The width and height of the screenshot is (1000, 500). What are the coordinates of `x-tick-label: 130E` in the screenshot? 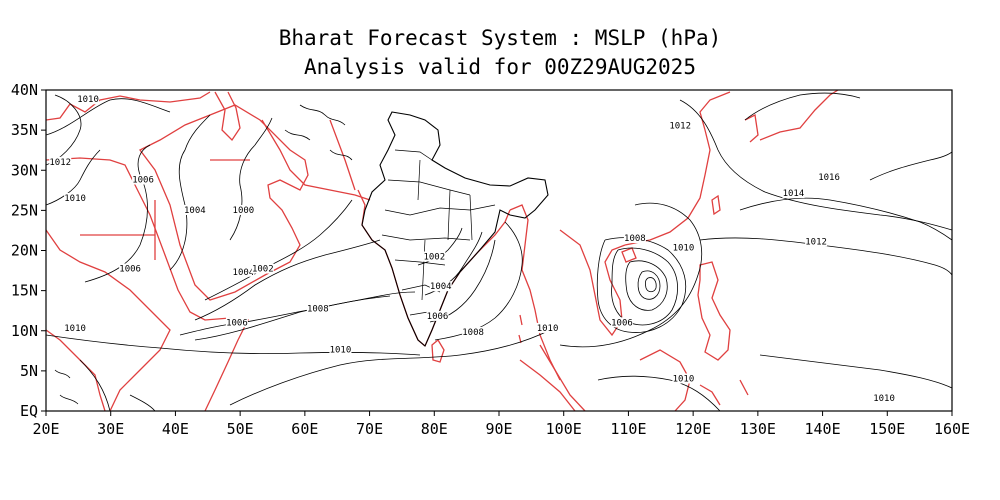 It's located at (758, 429).